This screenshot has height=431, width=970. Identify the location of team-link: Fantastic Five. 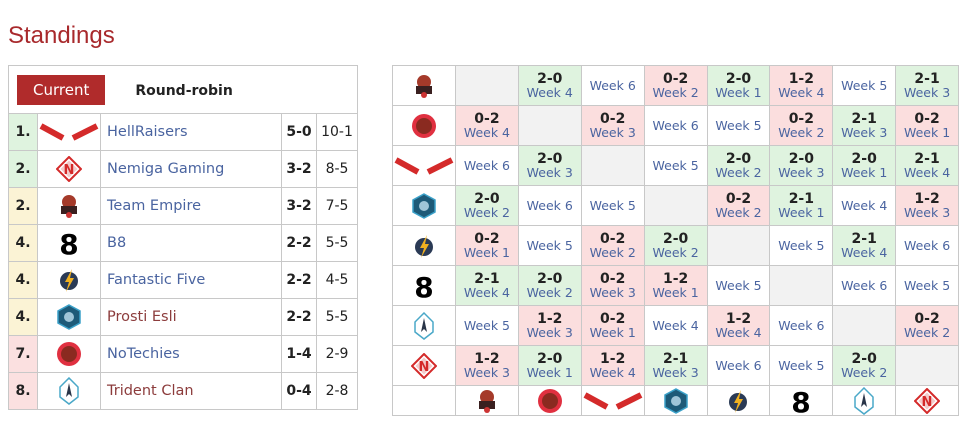
(156, 280).